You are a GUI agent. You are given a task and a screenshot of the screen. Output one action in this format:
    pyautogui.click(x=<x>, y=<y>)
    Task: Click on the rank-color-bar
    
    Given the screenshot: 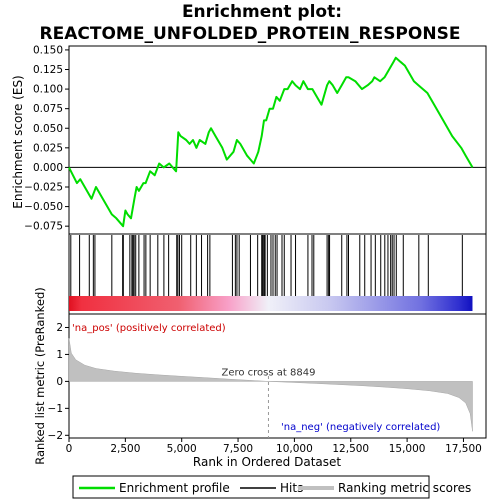 What is the action you would take?
    pyautogui.click(x=271, y=303)
    